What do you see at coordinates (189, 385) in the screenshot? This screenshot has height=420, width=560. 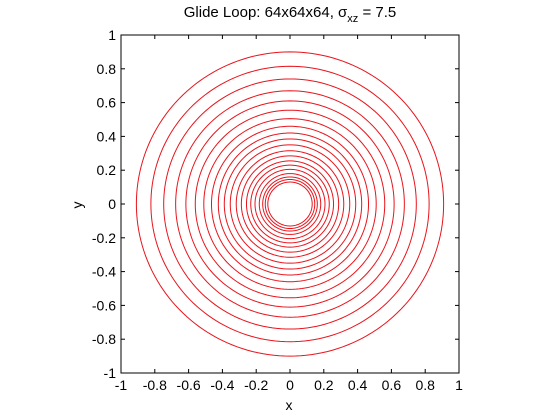 I see `x-tick-label: -0.6` at bounding box center [189, 385].